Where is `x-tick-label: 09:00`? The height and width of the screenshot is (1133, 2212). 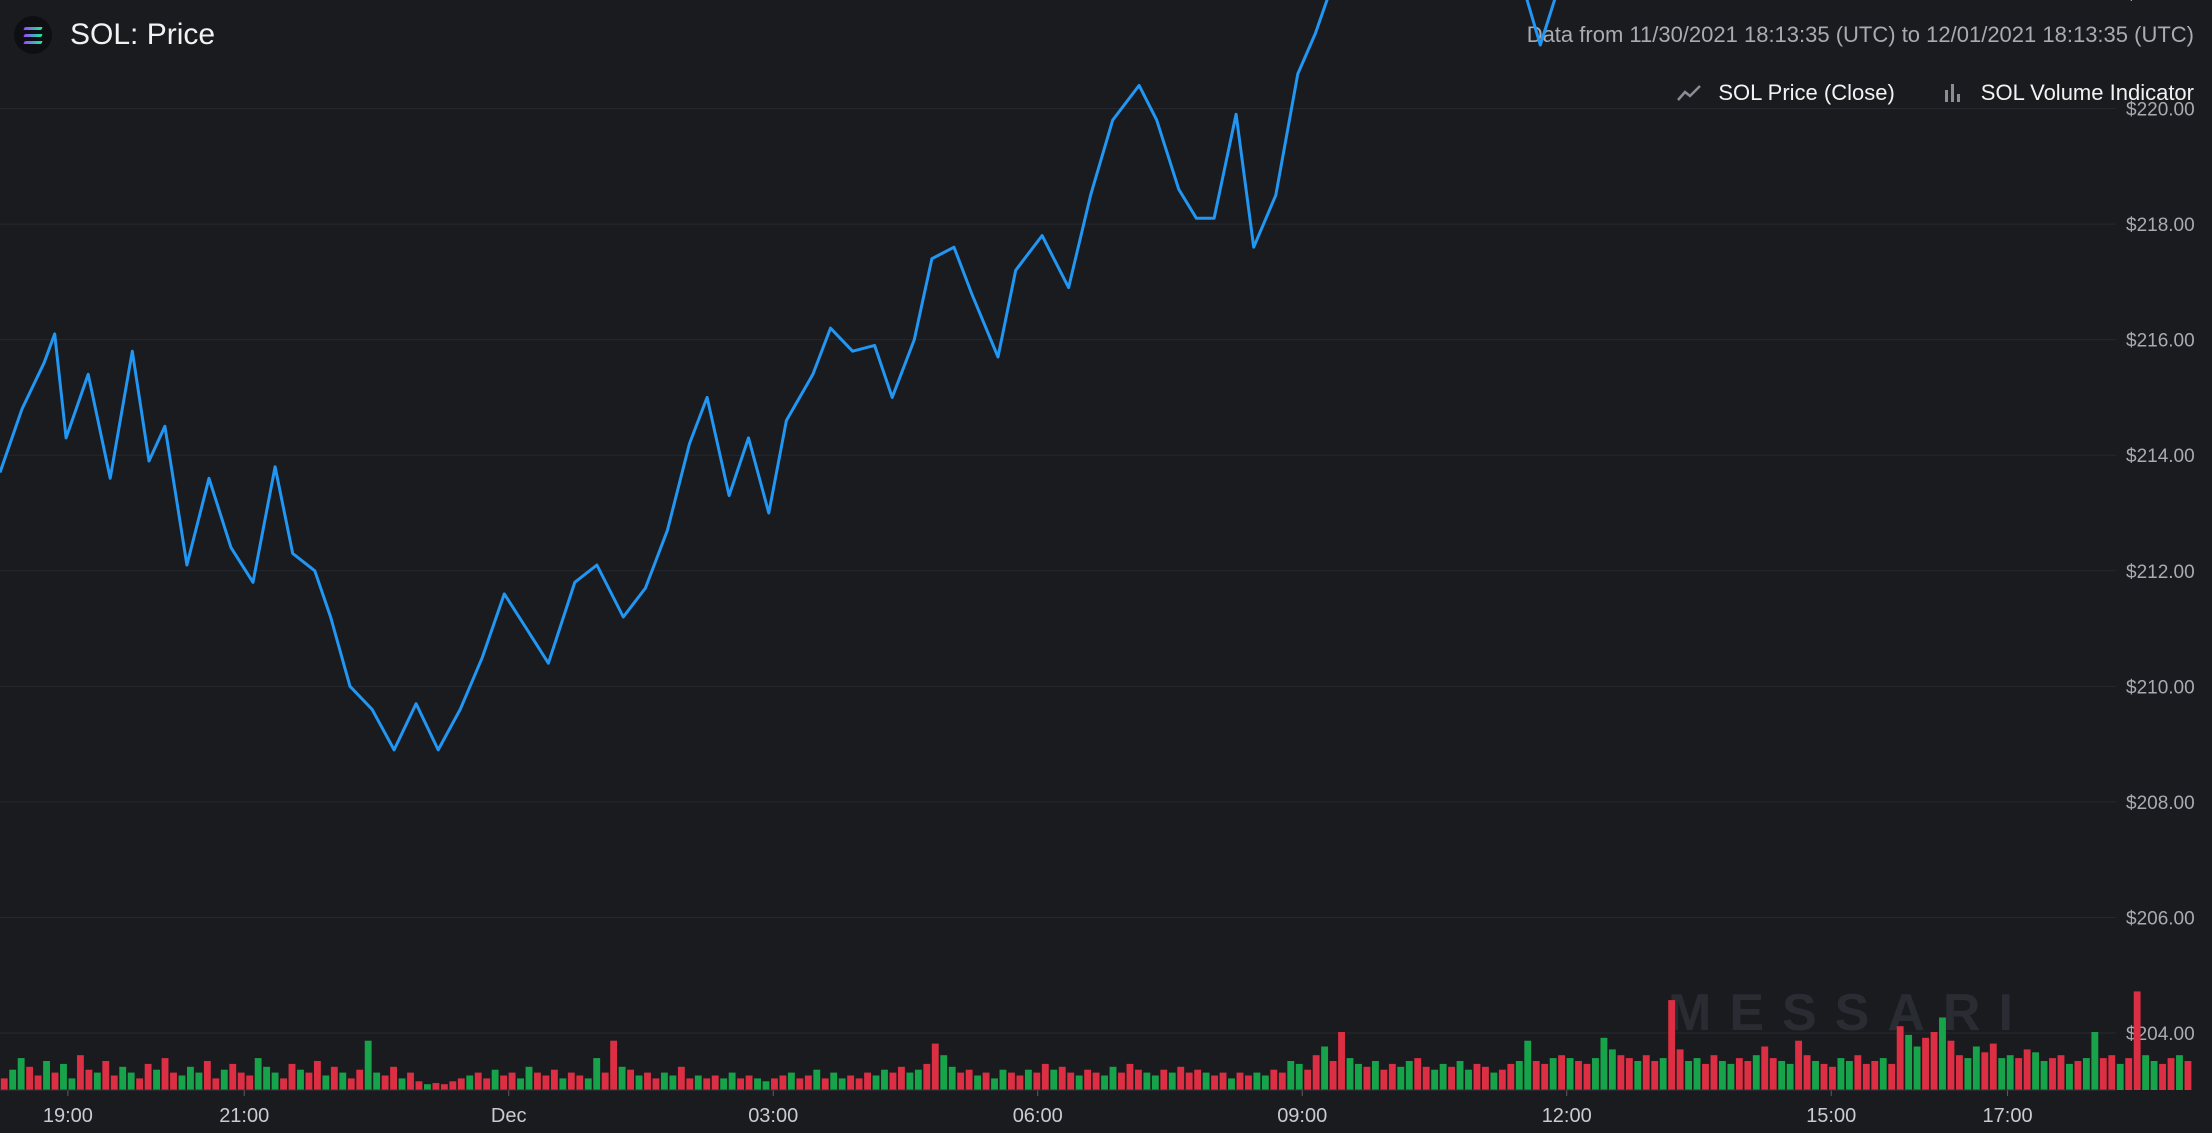
x-tick-label: 09:00 is located at coordinates (1302, 1116).